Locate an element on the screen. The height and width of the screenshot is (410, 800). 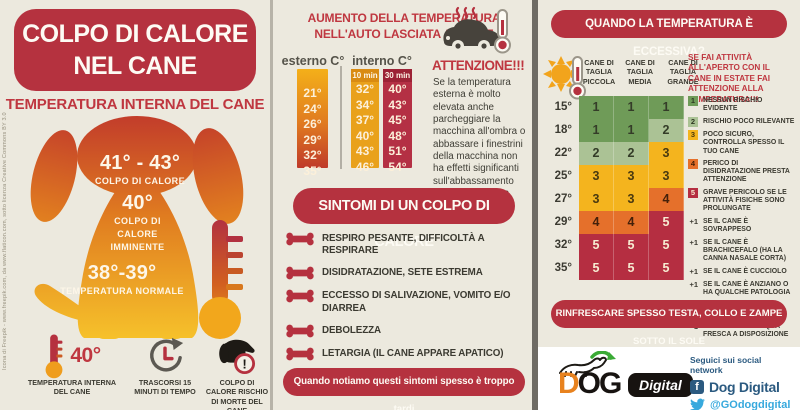
logo-letter-d: D is located at coordinates (569, 383).